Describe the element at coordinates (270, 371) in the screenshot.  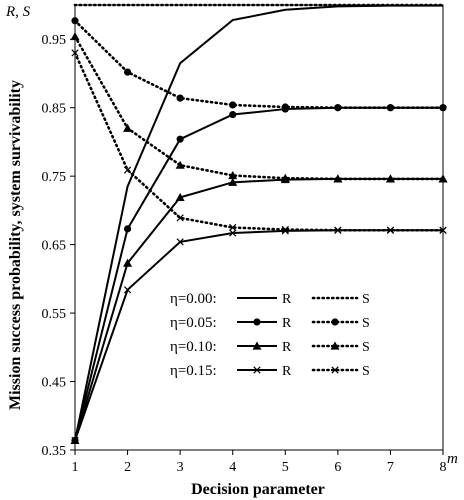
I see `legend-entry: η=0.15: R S` at that location.